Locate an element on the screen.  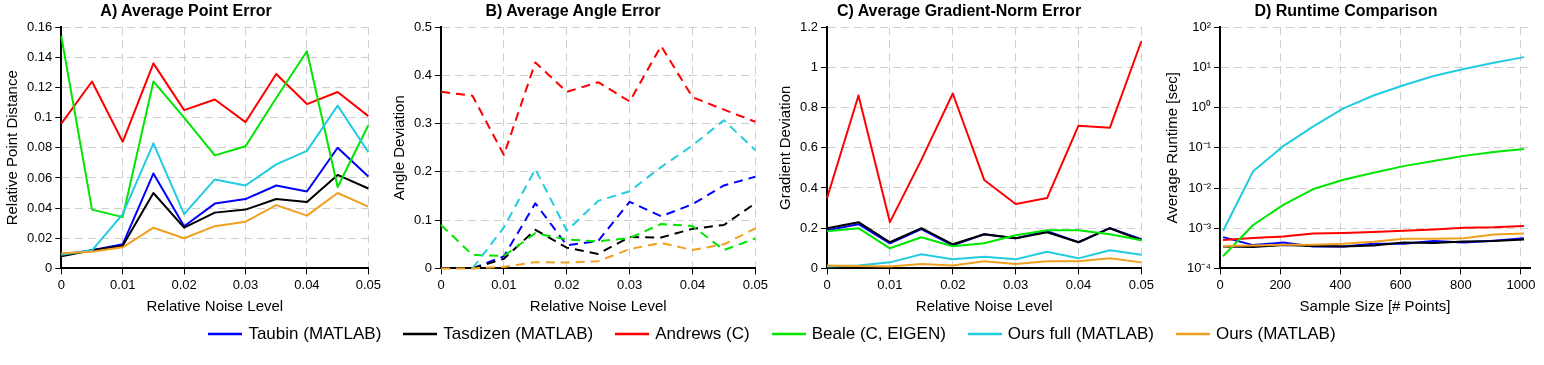
chart-title: B) Average Angle Error is located at coordinates (573, 11).